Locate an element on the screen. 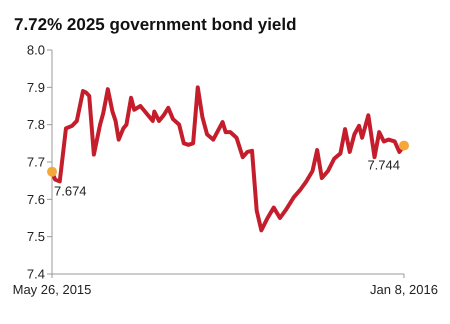 The image size is (450, 324). y-tick-label: 7.6 is located at coordinates (35, 199).